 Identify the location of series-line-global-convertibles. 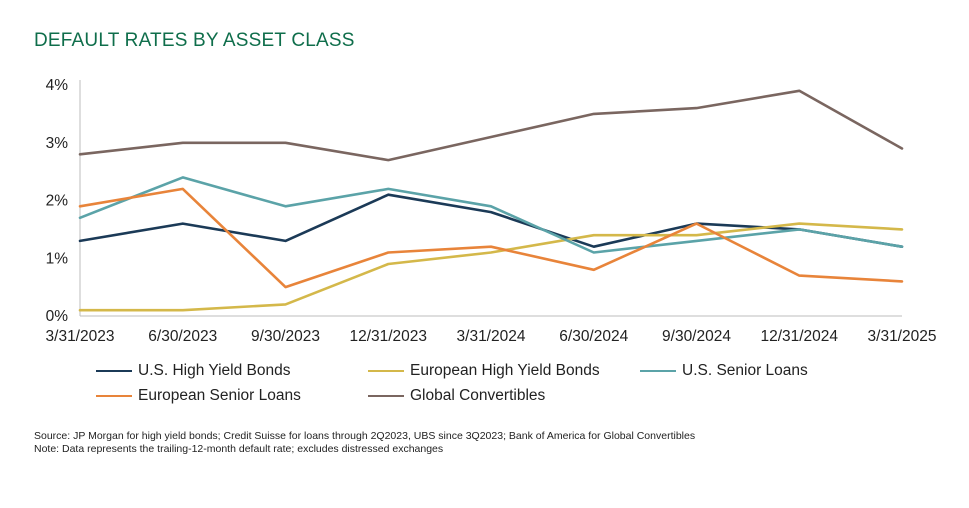
(491, 125).